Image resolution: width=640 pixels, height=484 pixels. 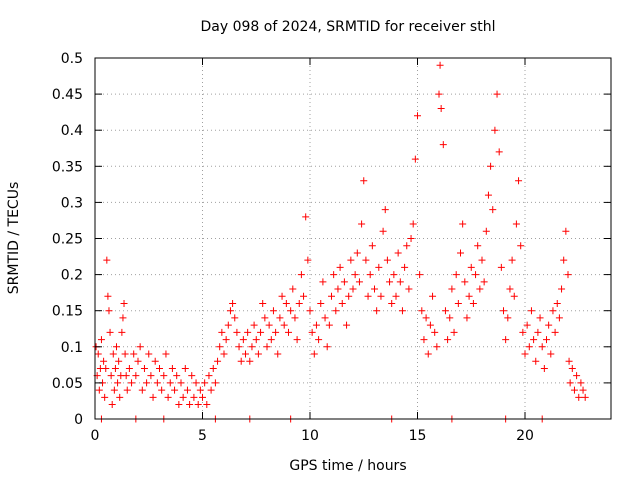 I want to click on x-tick-label: 20, so click(x=525, y=436).